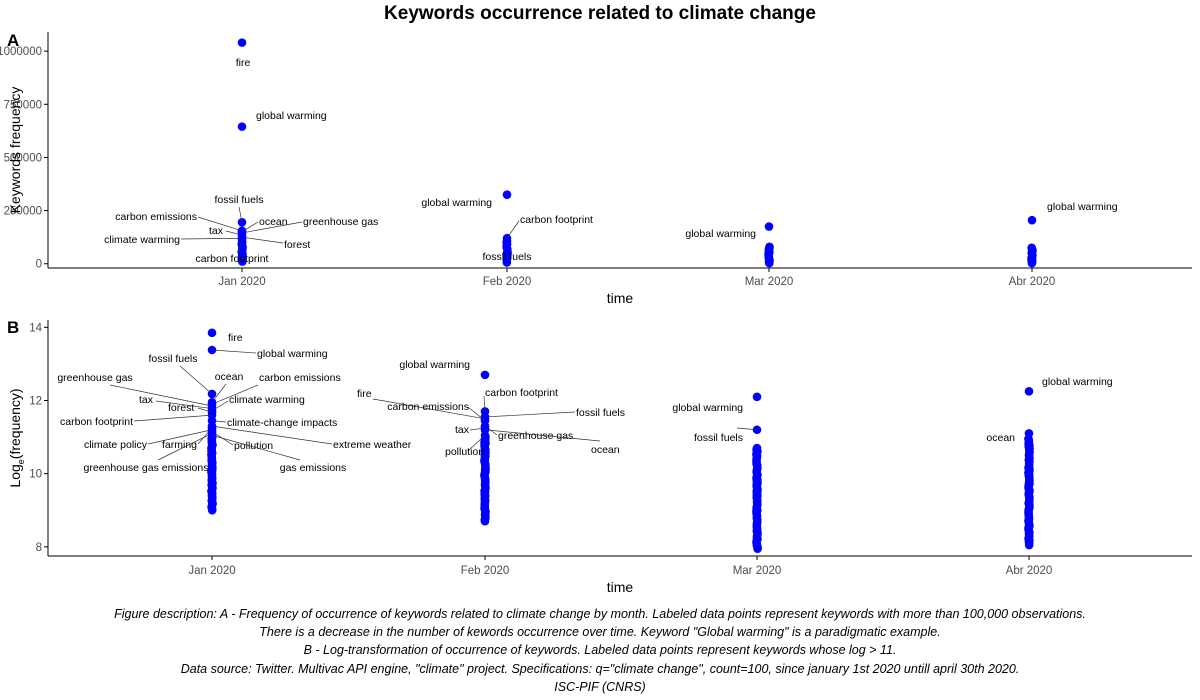 This screenshot has width=1200, height=700. What do you see at coordinates (146, 468) in the screenshot?
I see `data-label: greenhouse gas emissions` at bounding box center [146, 468].